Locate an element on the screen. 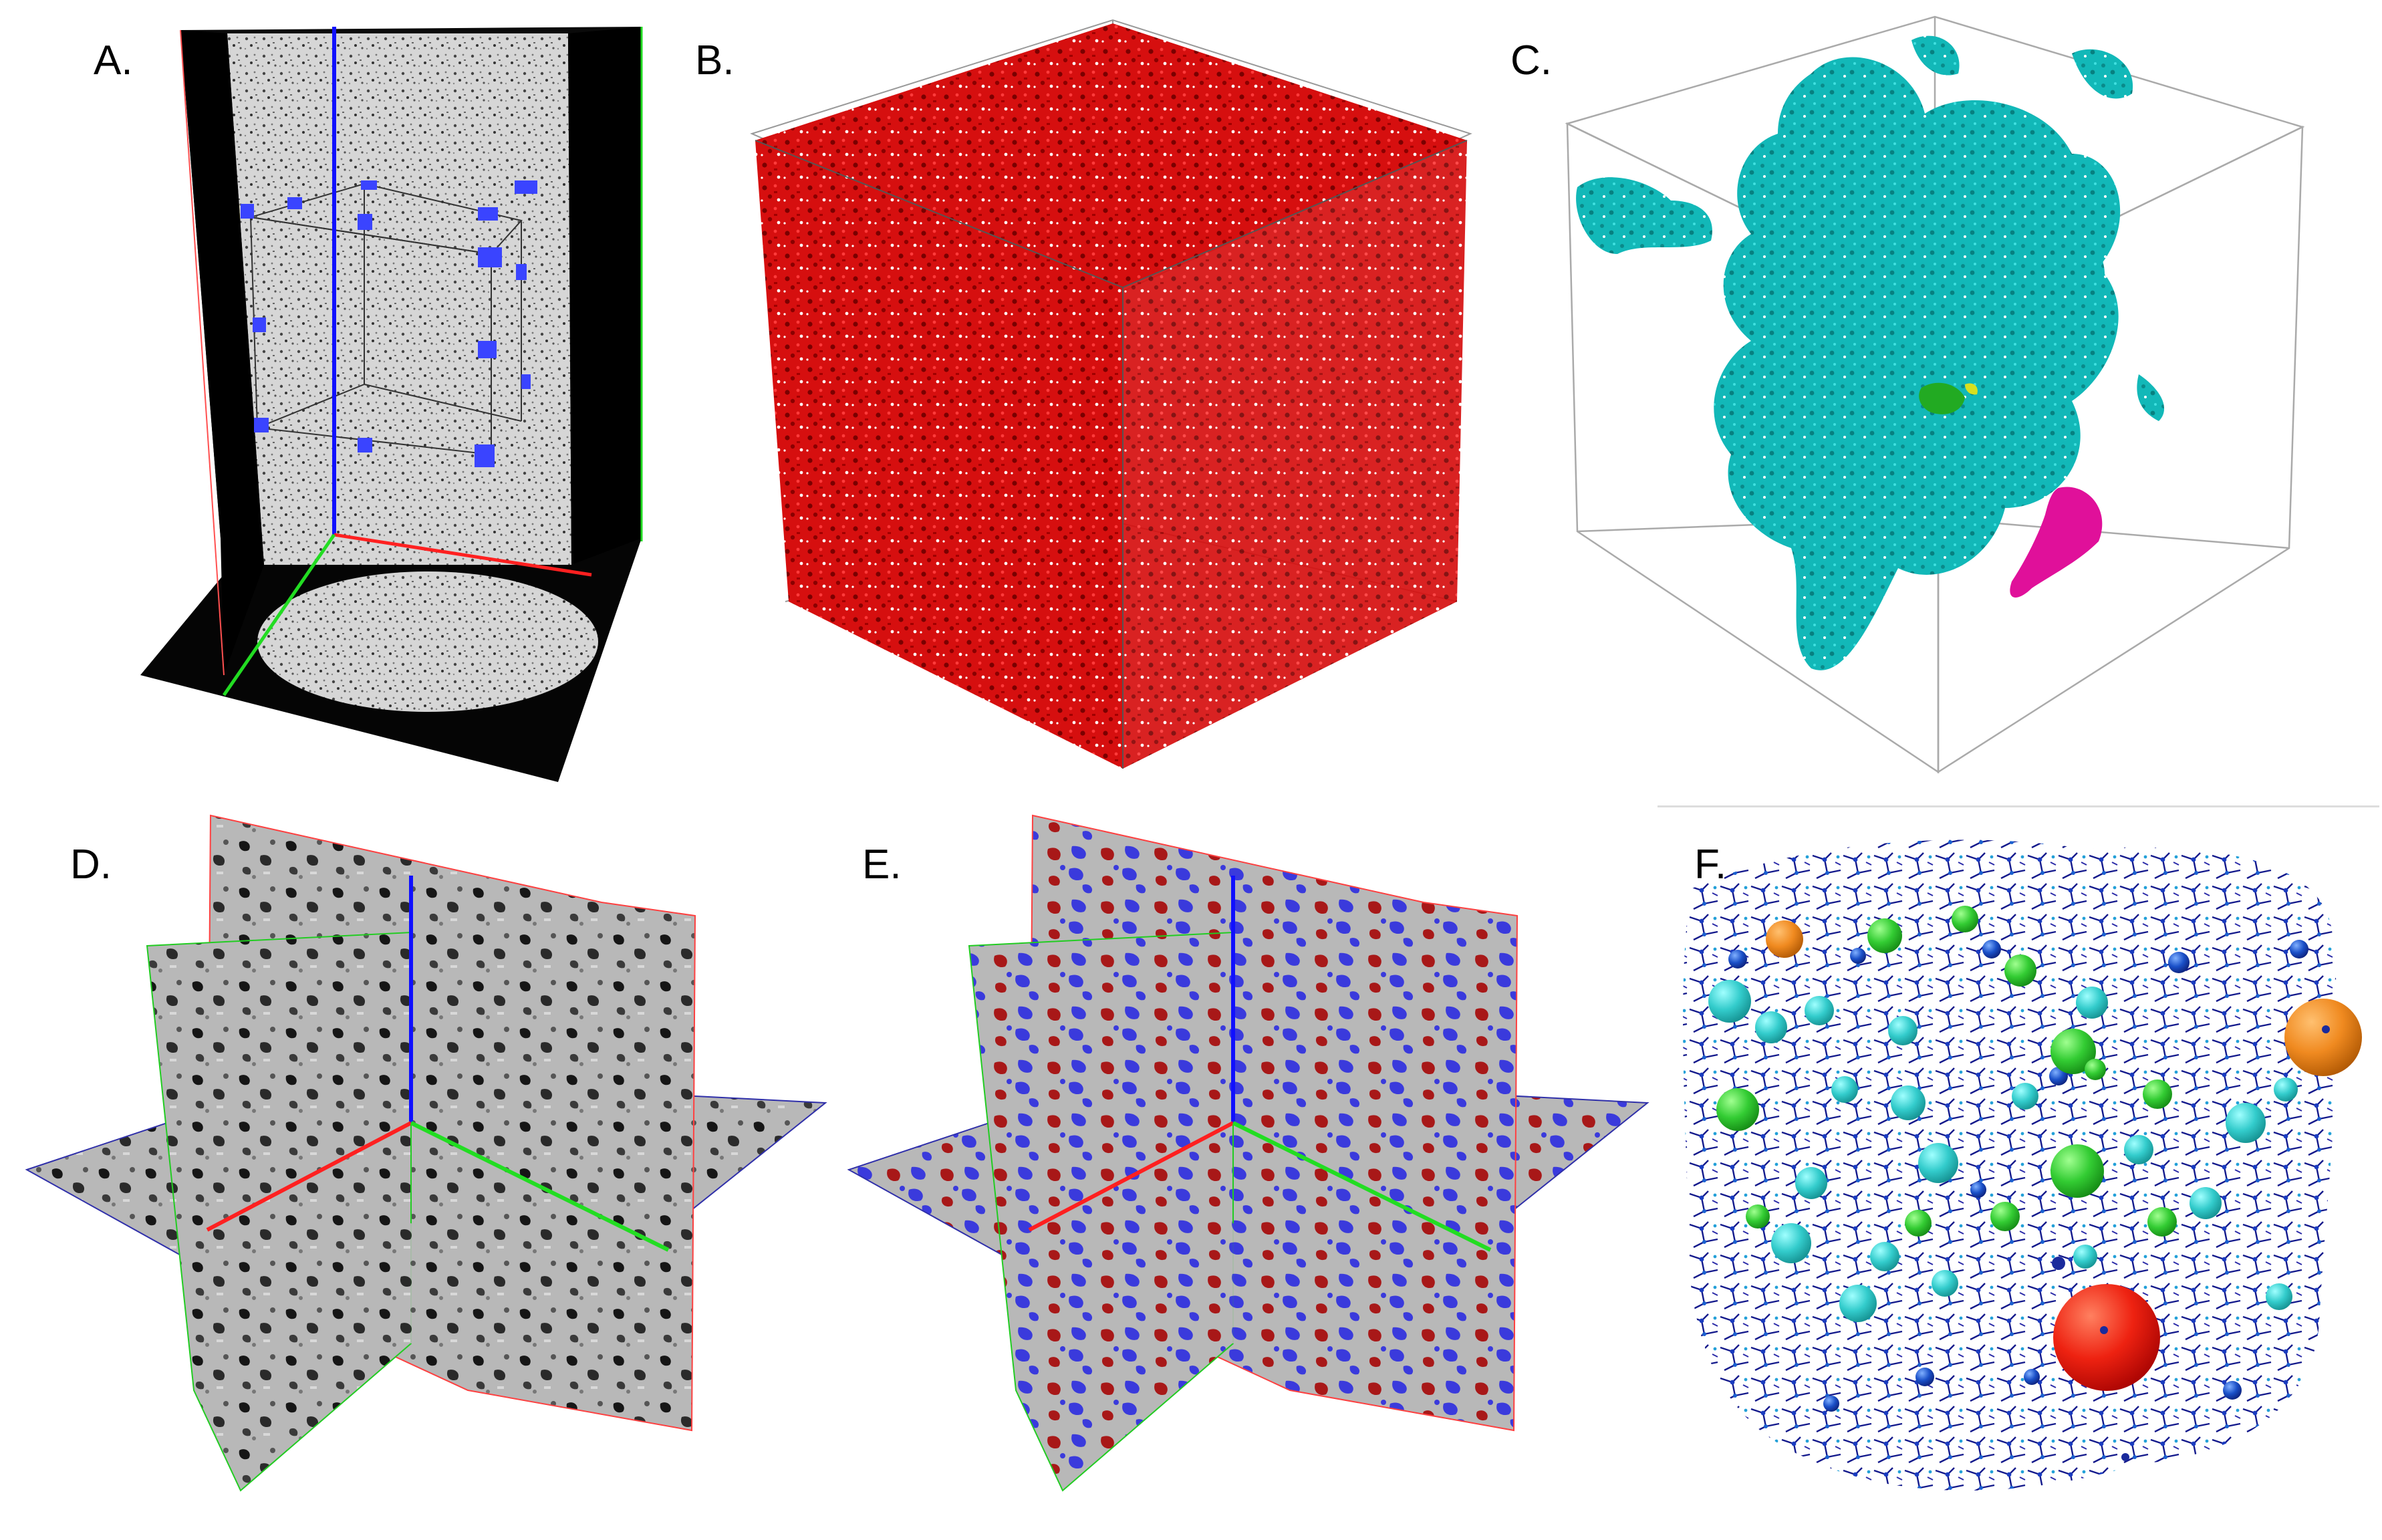 This screenshot has width=2382, height=1540. panel-a-render is located at coordinates (391, 404).